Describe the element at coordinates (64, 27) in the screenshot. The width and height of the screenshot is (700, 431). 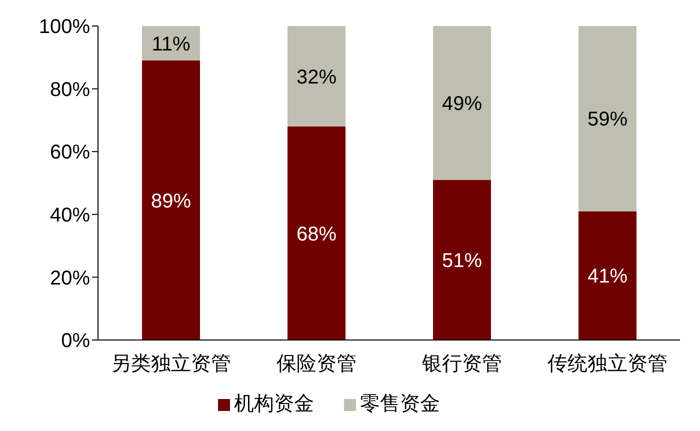
I see `y-tick-label: 100%` at that location.